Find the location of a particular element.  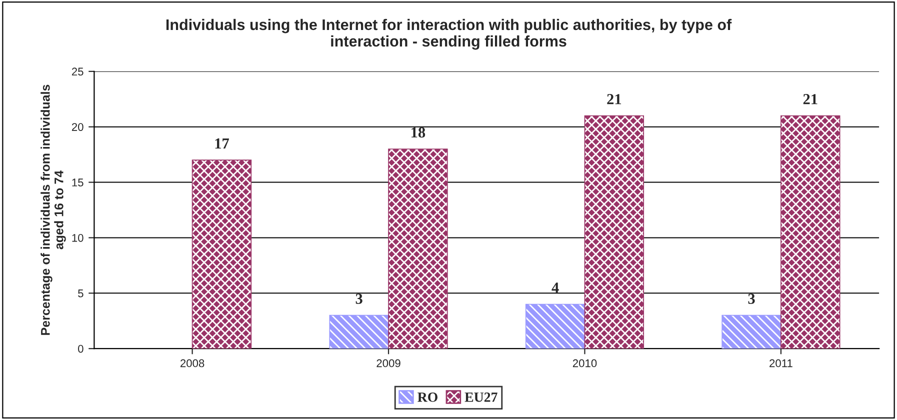

chart-title: Individuals using the Internet for interaction with public authorities, by type of interaction - sending filled forms is located at coordinates (449, 34).